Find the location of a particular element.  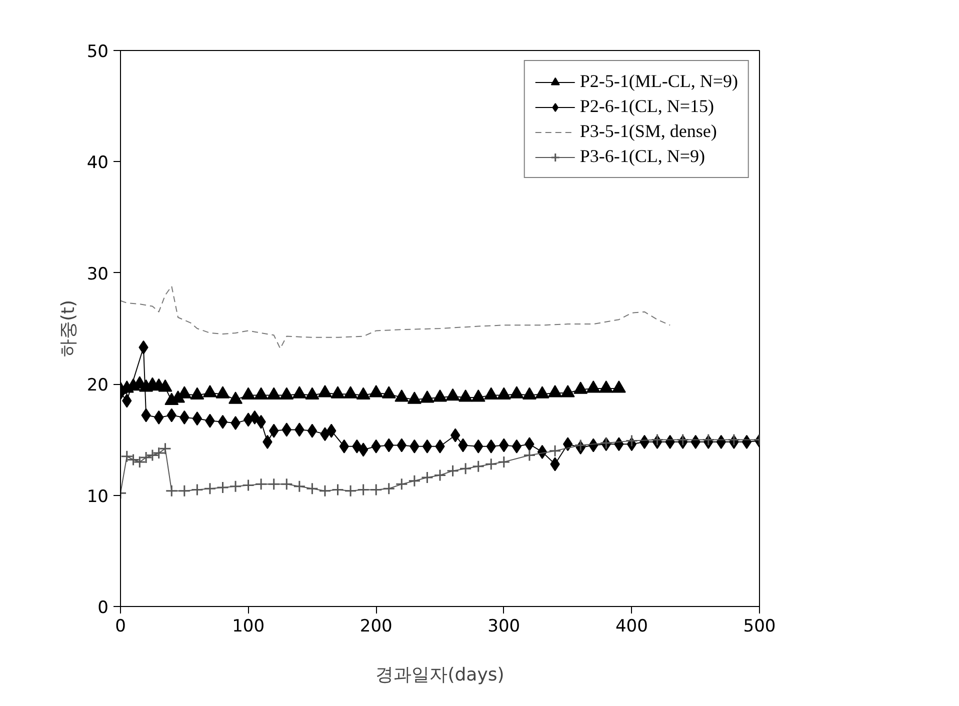

y-tick-label: 0 is located at coordinates (103, 608).